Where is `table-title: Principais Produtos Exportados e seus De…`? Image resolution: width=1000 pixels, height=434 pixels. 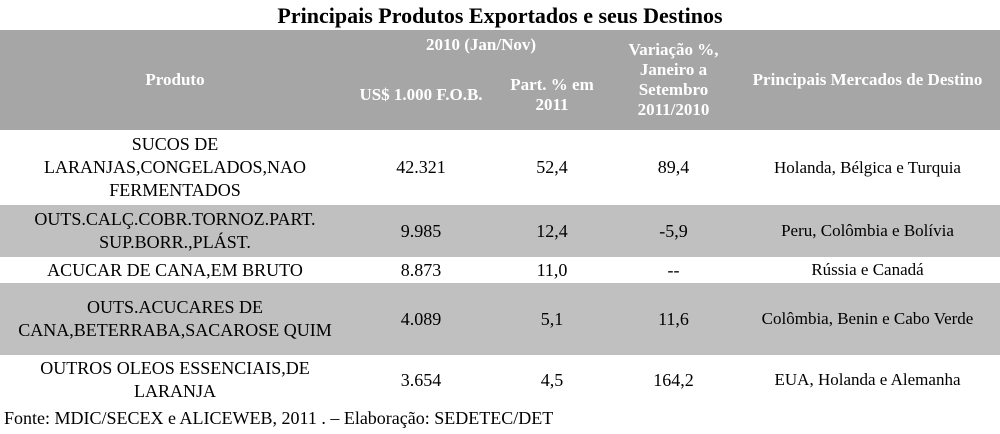 table-title: Principais Produtos Exportados e seus De… is located at coordinates (500, 15).